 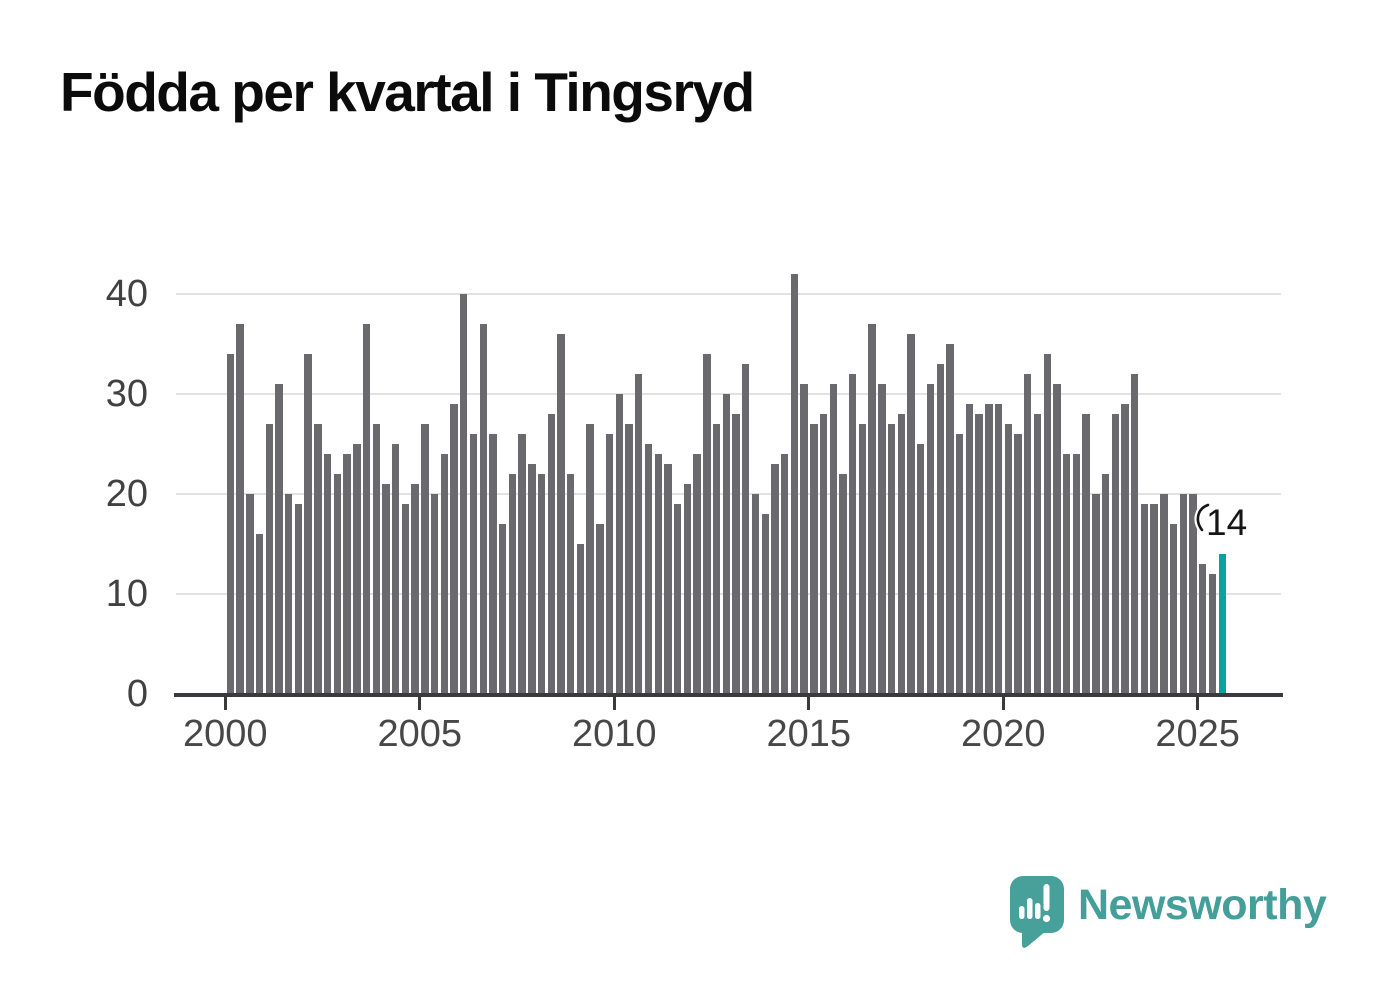 What do you see at coordinates (1066, 574) in the screenshot?
I see `bar-2021Q3` at bounding box center [1066, 574].